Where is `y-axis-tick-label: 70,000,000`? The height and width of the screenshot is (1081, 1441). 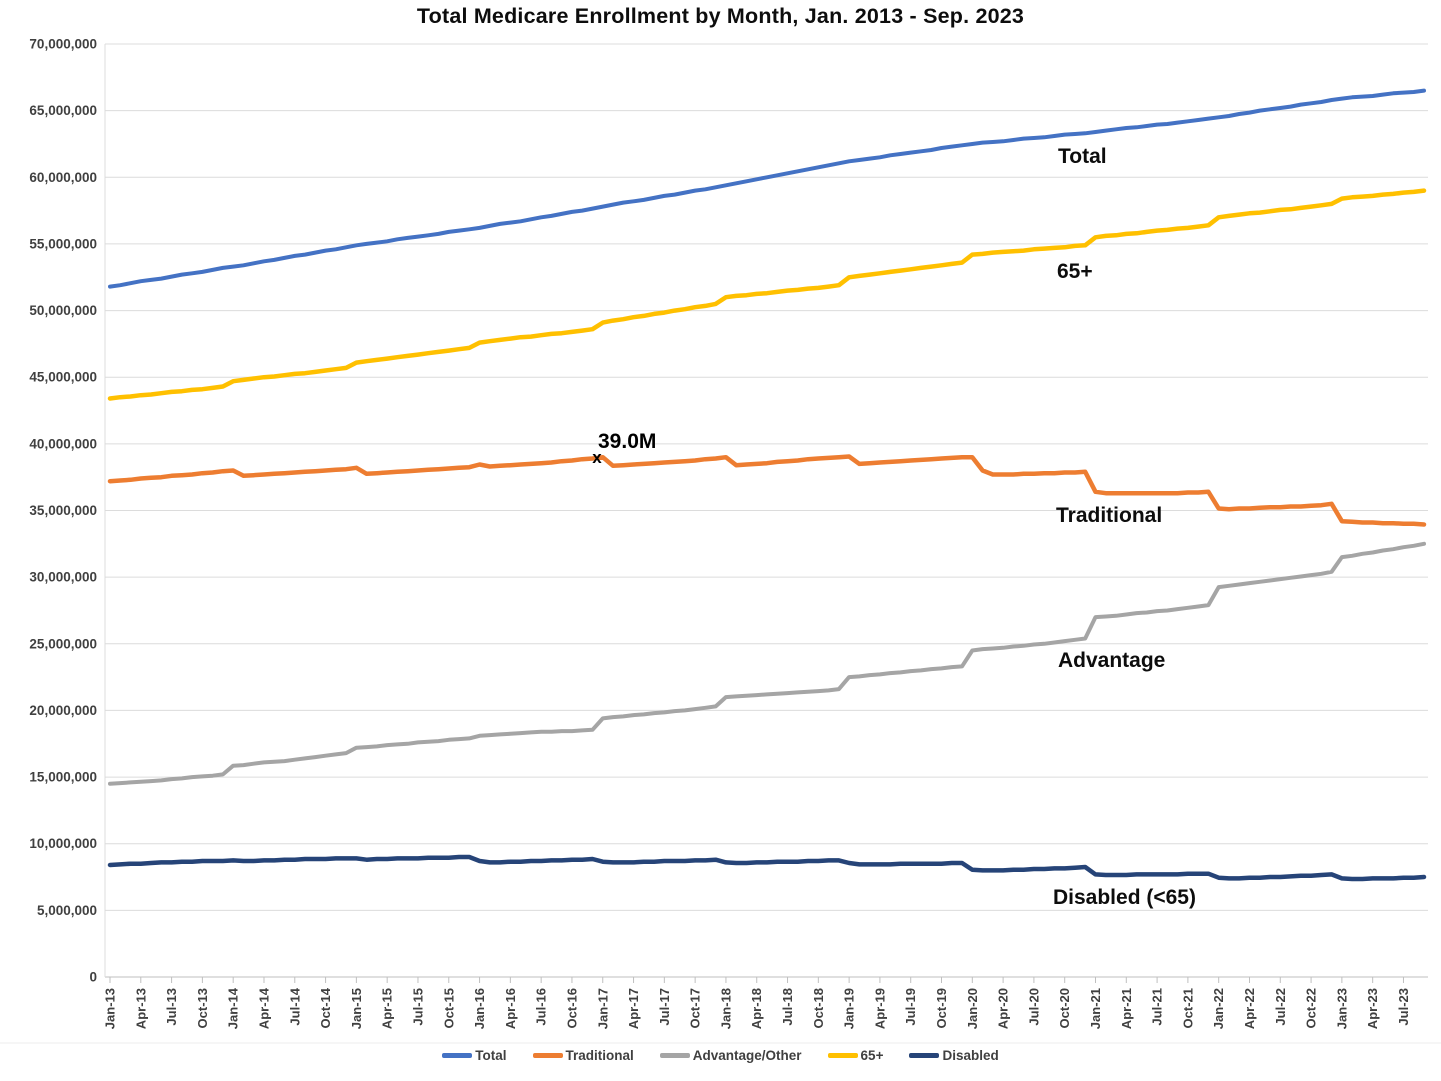
y-axis-tick-label: 70,000,000 is located at coordinates (63, 44).